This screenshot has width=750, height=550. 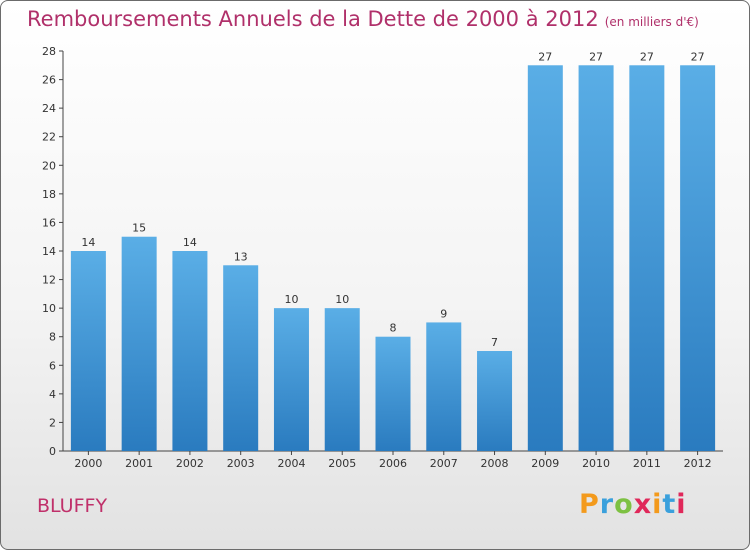 What do you see at coordinates (443, 313) in the screenshot?
I see `data-label: 9` at bounding box center [443, 313].